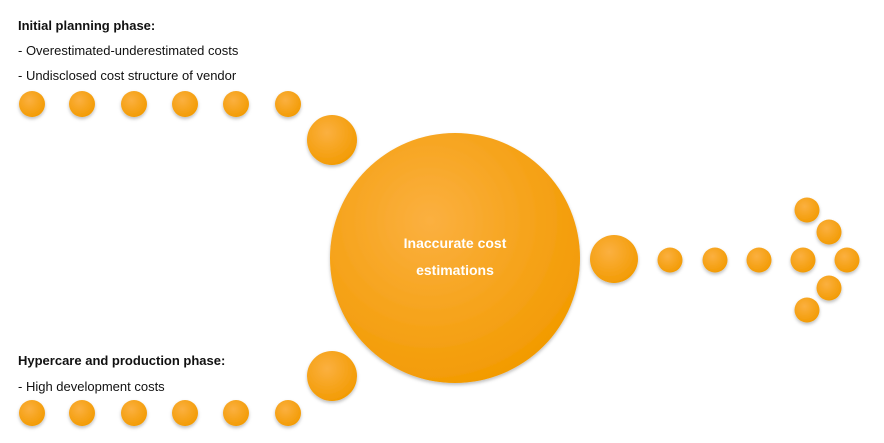 The height and width of the screenshot is (443, 884). Describe the element at coordinates (128, 50) in the screenshot. I see `section-item: - Overestimated-underestimated costs` at that location.